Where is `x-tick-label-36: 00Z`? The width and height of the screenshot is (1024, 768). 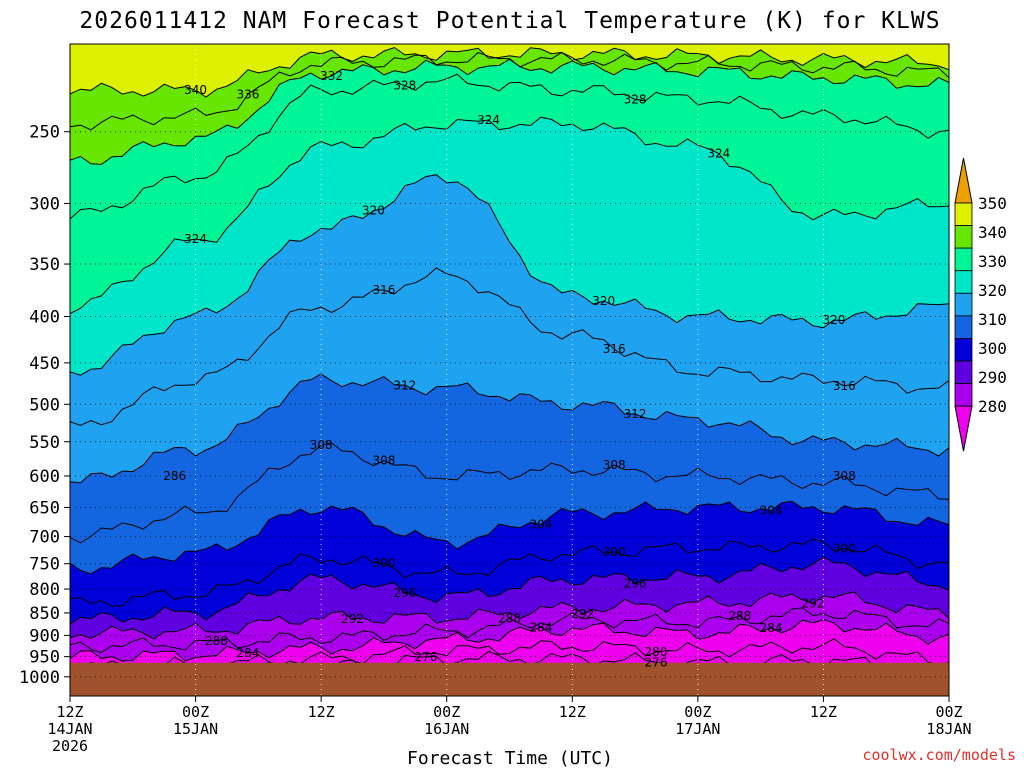
x-tick-label-36: 00Z is located at coordinates (446, 712).